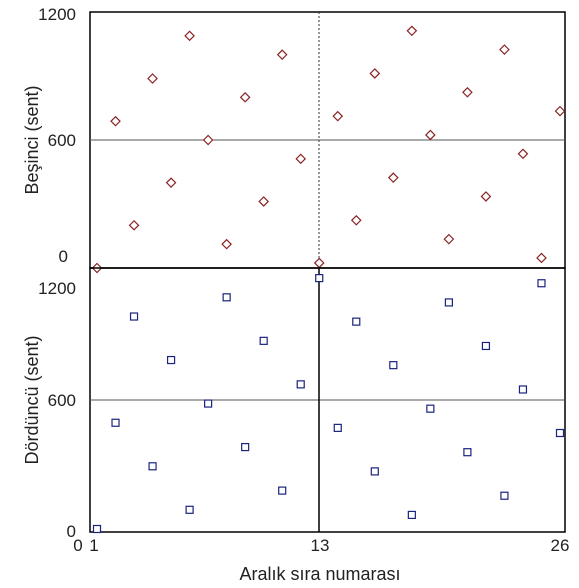 This screenshot has width=579, height=588. What do you see at coordinates (62, 140) in the screenshot?
I see `top-ytick-600: 600` at bounding box center [62, 140].